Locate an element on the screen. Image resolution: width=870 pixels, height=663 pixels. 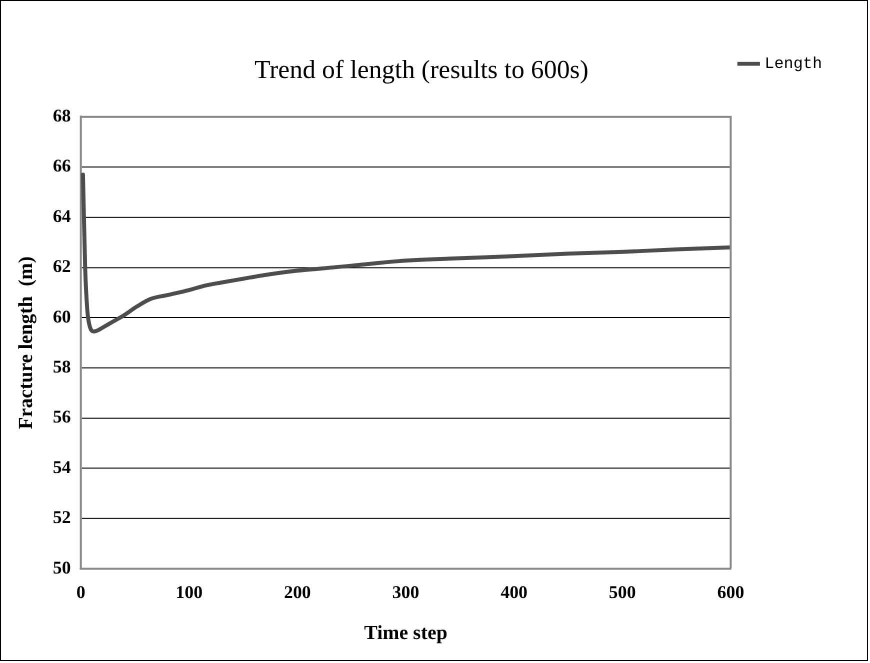
x-tick-label: 500 is located at coordinates (622, 592).